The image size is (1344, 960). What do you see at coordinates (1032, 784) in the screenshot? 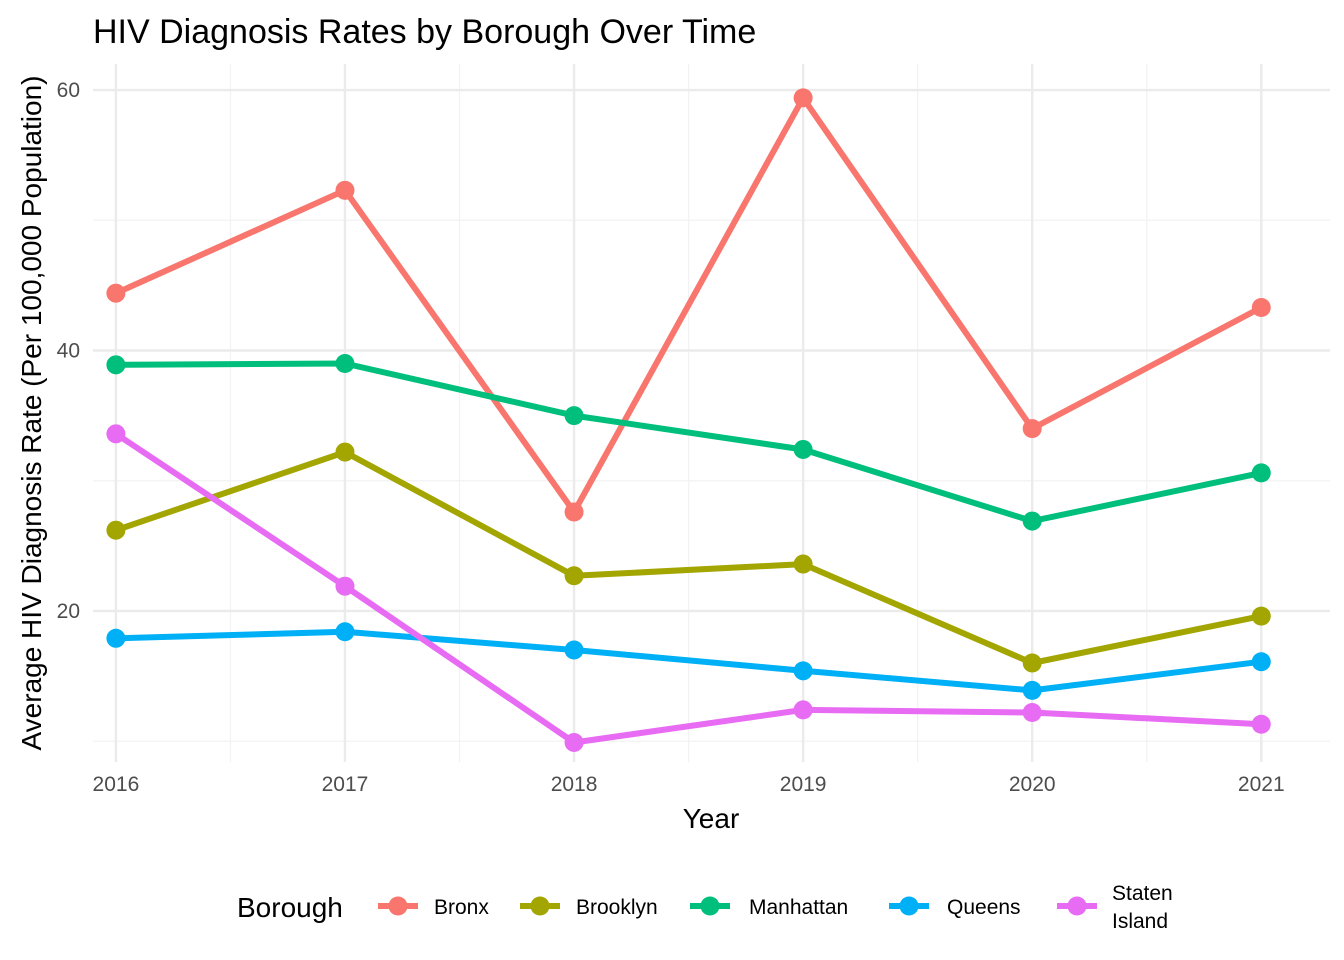
I see `x-tick-label: 2020` at bounding box center [1032, 784].